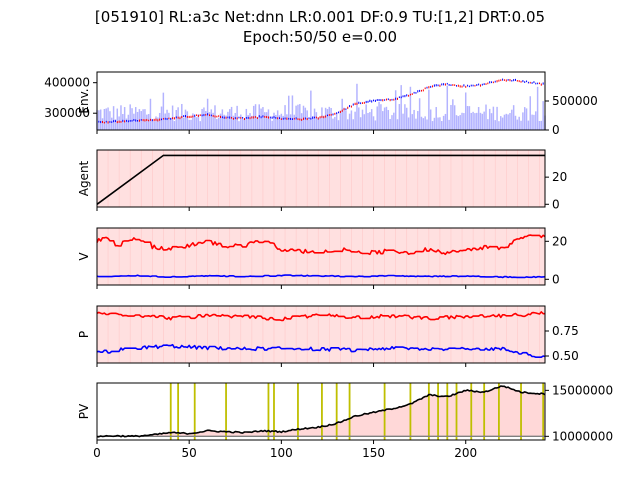 Image resolution: width=640 pixels, height=480 pixels. Describe the element at coordinates (556, 204) in the screenshot. I see `agent-right-tick-label: 0` at that location.